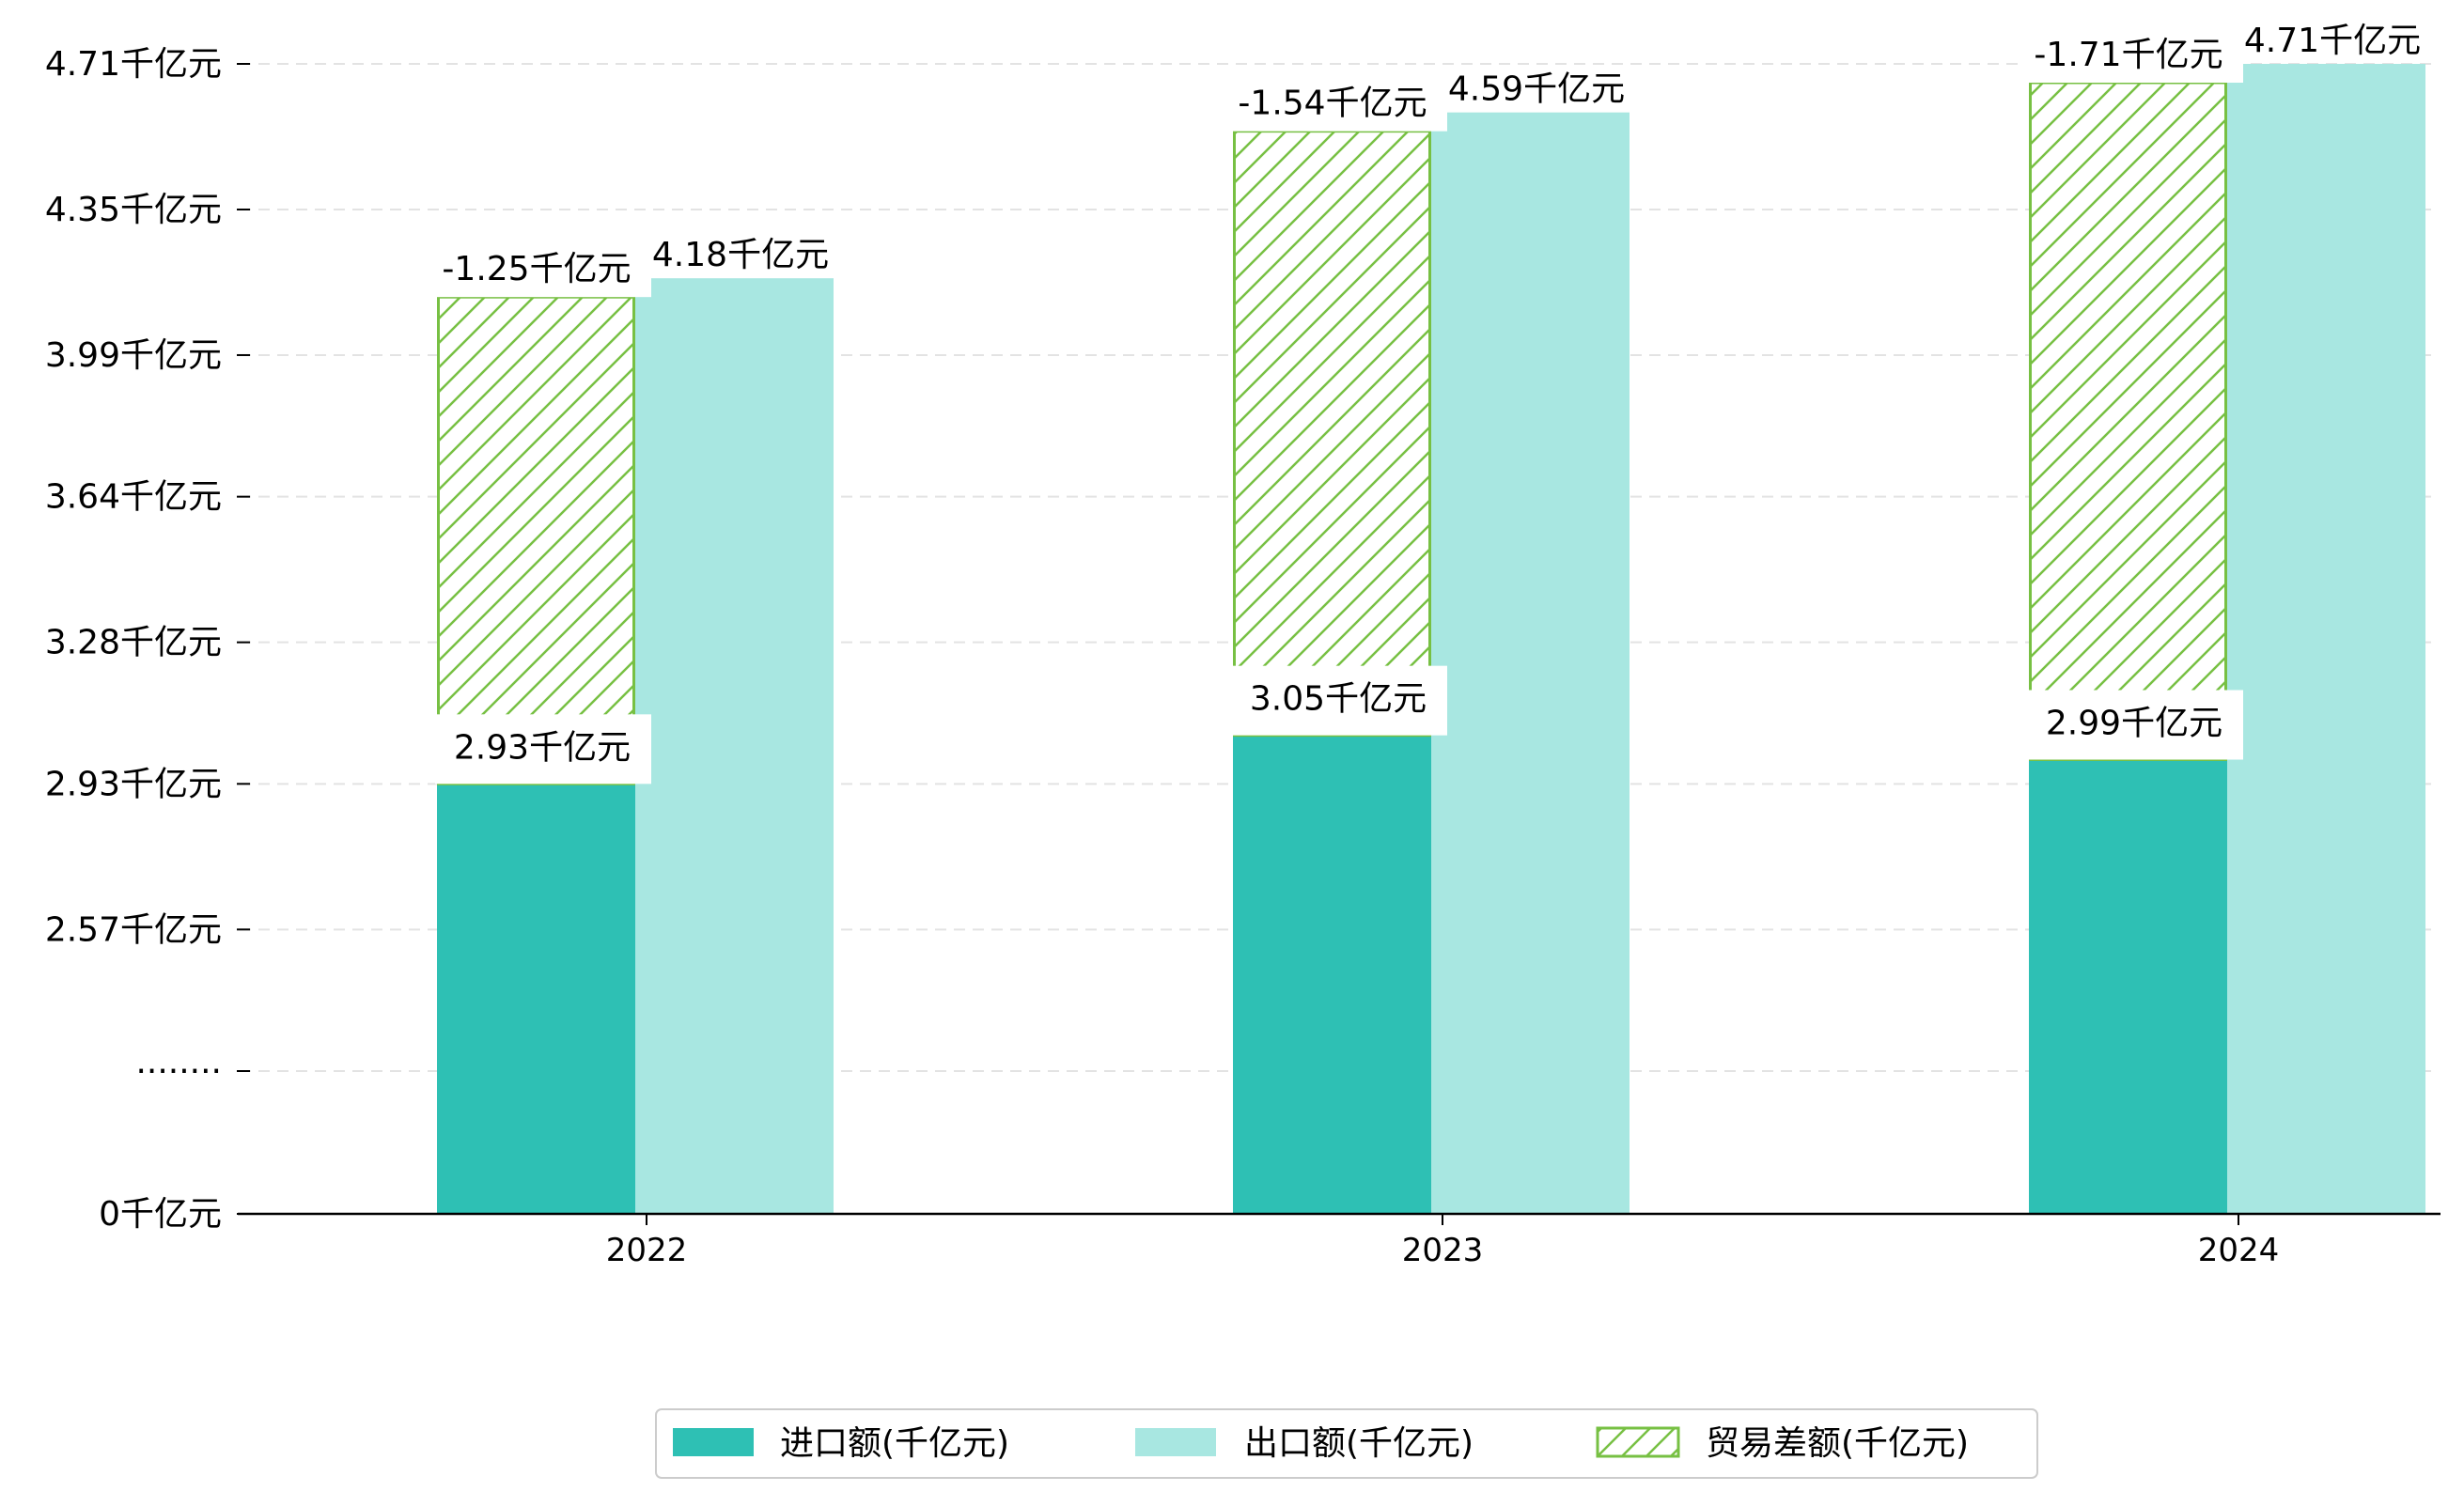 The width and height of the screenshot is (2464, 1507). Describe the element at coordinates (1443, 1250) in the screenshot. I see `x-tick-label: 2023` at that location.